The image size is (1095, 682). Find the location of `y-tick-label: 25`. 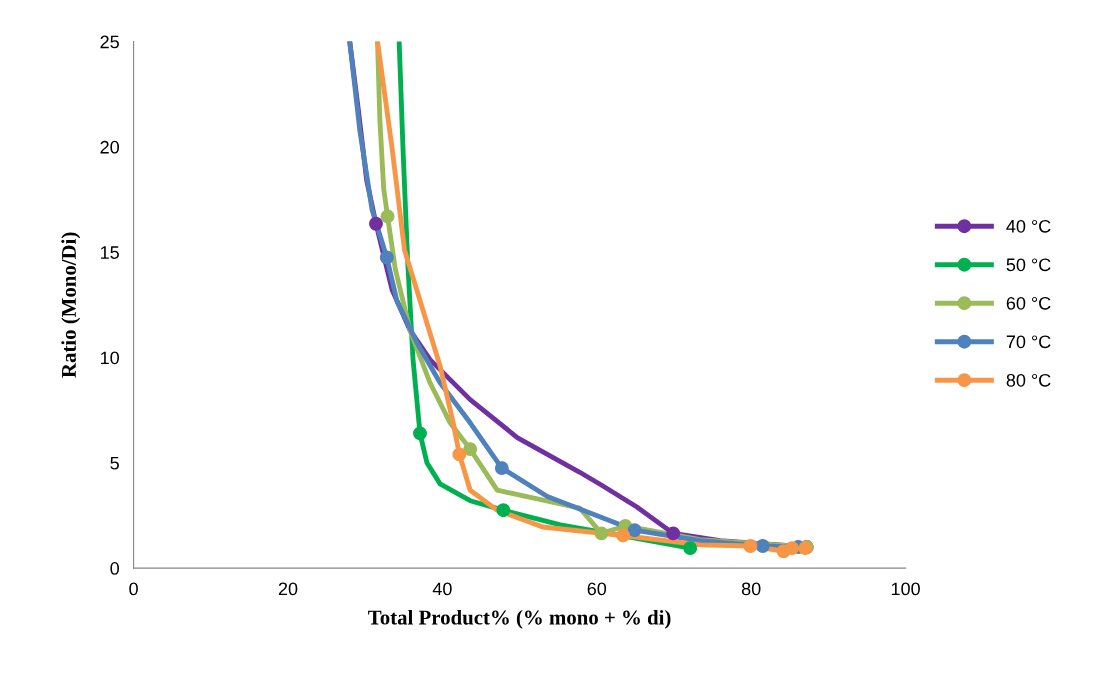

y-tick-label: 25 is located at coordinates (109, 42).